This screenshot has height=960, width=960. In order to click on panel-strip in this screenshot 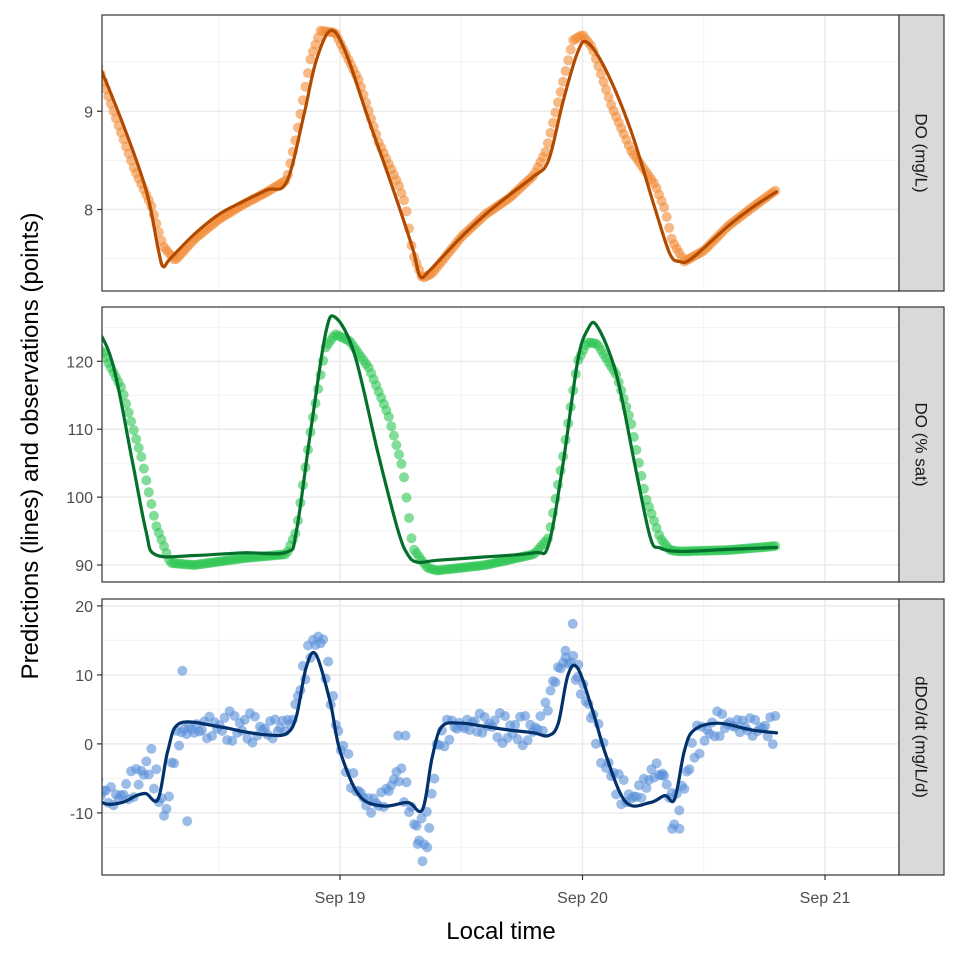, I will do `click(921, 444)`.